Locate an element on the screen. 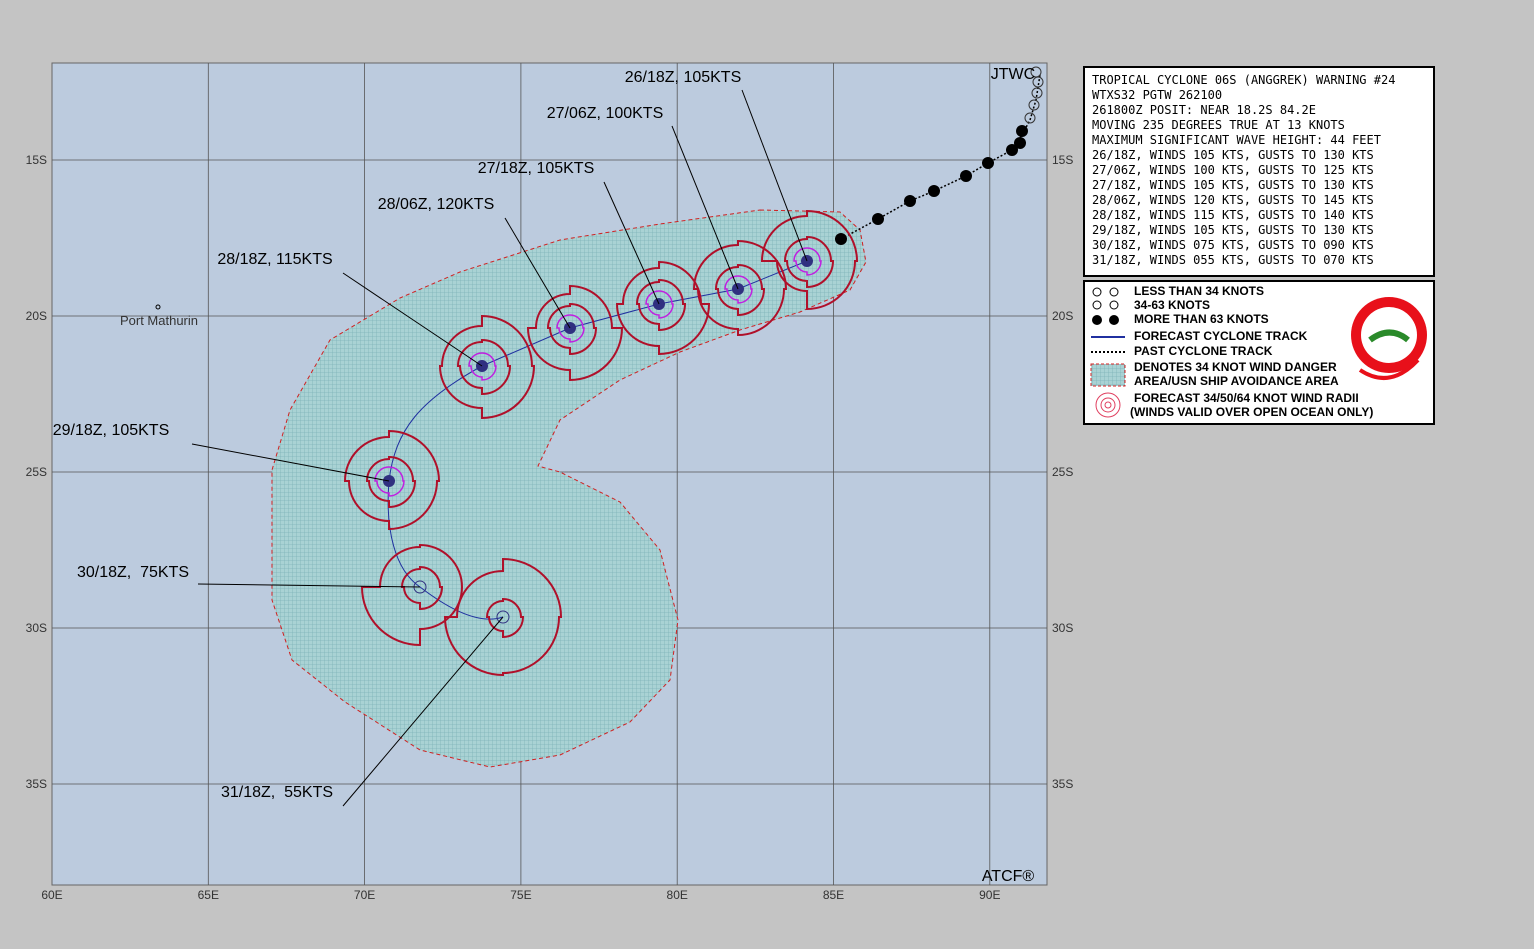 Image resolution: width=1534 pixels, height=949 pixels. legend-symbols is located at coordinates (1258, 352).